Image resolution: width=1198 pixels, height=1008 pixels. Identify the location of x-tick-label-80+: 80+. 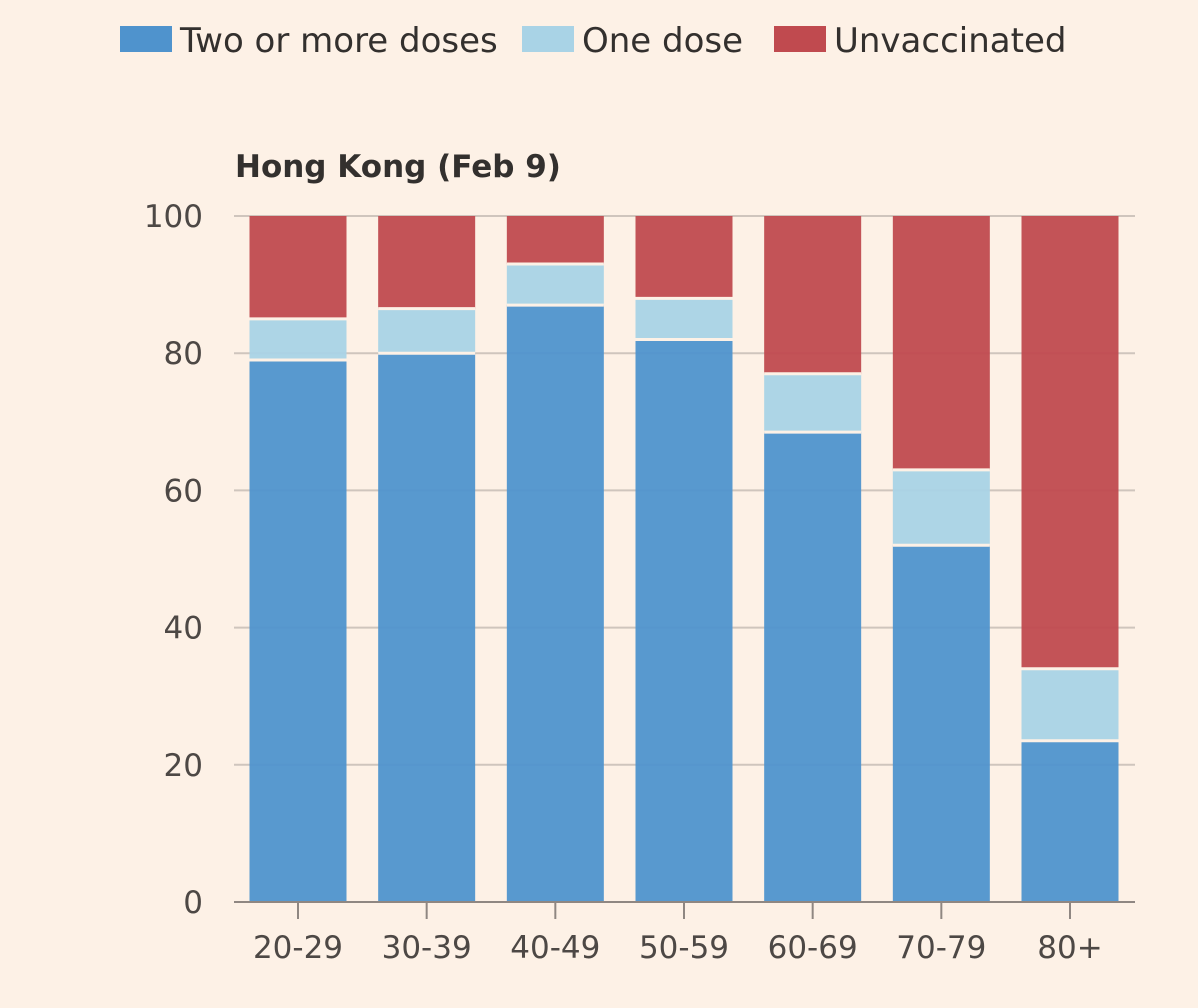
(1069, 948).